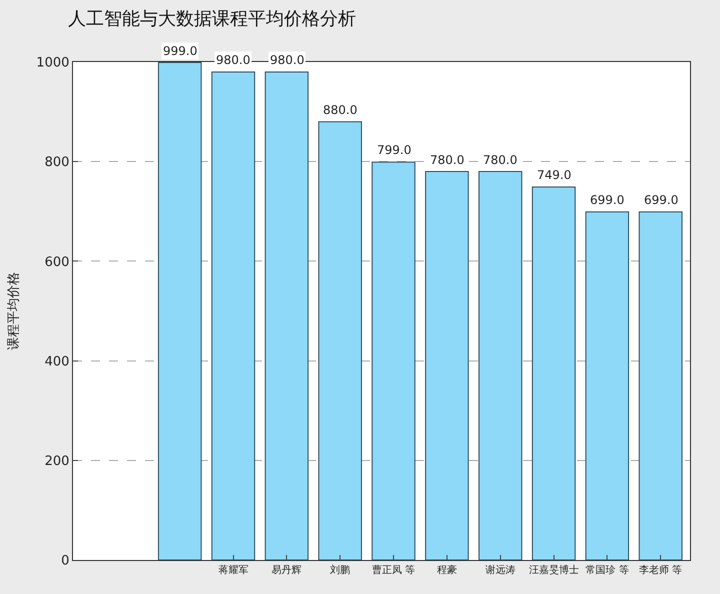 Image resolution: width=720 pixels, height=594 pixels. What do you see at coordinates (287, 570) in the screenshot?
I see `x-tick-label: 易丹辉` at bounding box center [287, 570].